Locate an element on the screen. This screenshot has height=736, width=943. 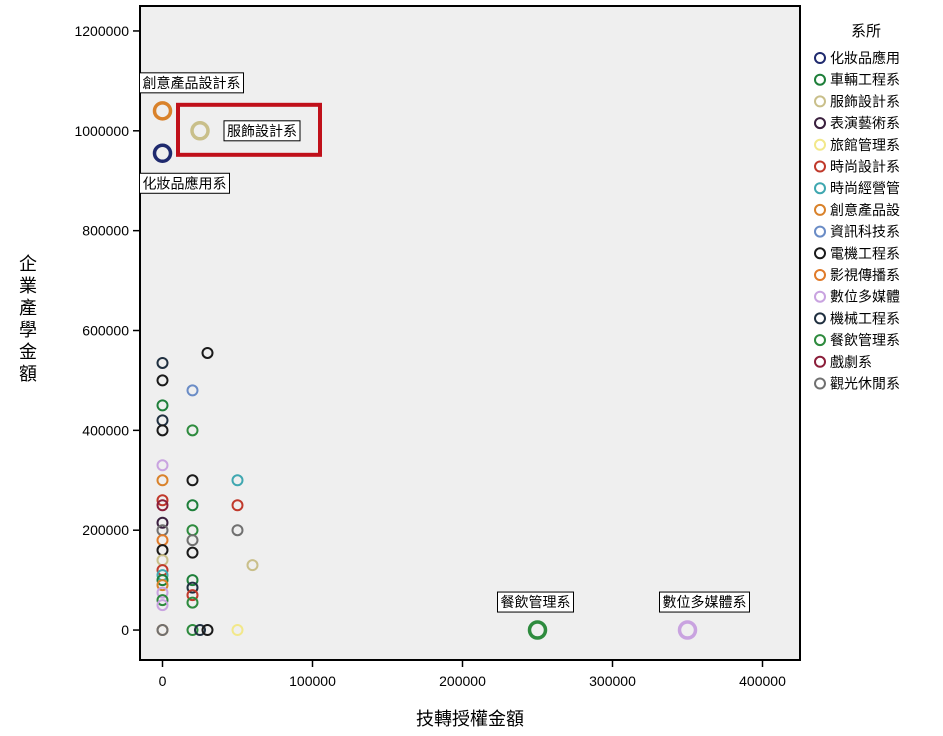
legend-entry: 餐飲管理系 is located at coordinates (857, 341).